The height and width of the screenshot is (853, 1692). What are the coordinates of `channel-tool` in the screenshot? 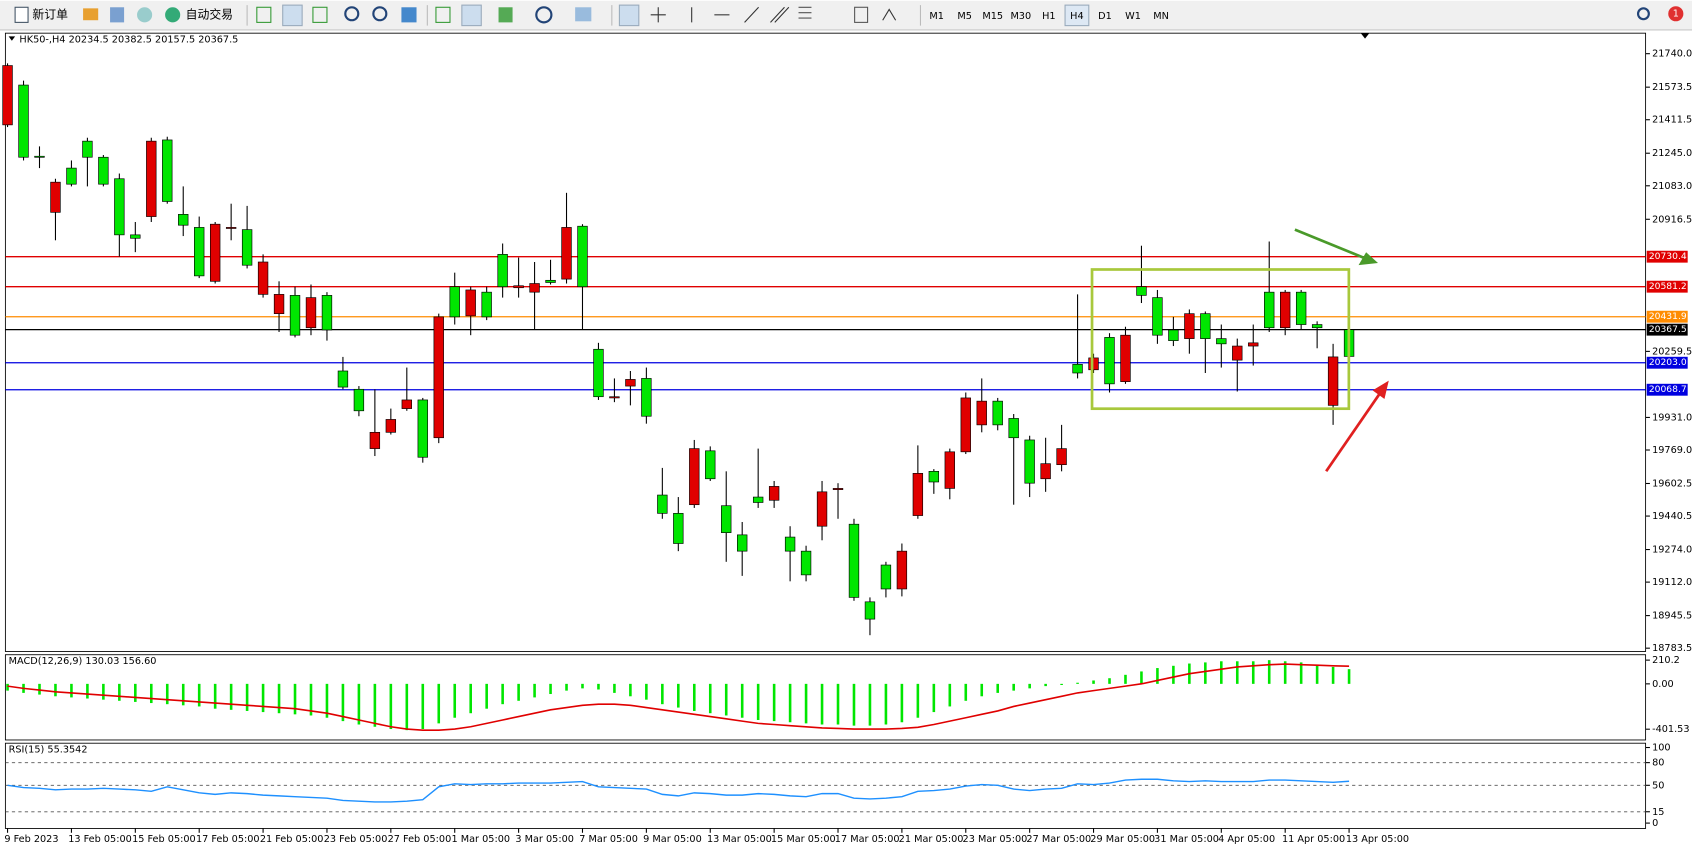 It's located at (780, 14).